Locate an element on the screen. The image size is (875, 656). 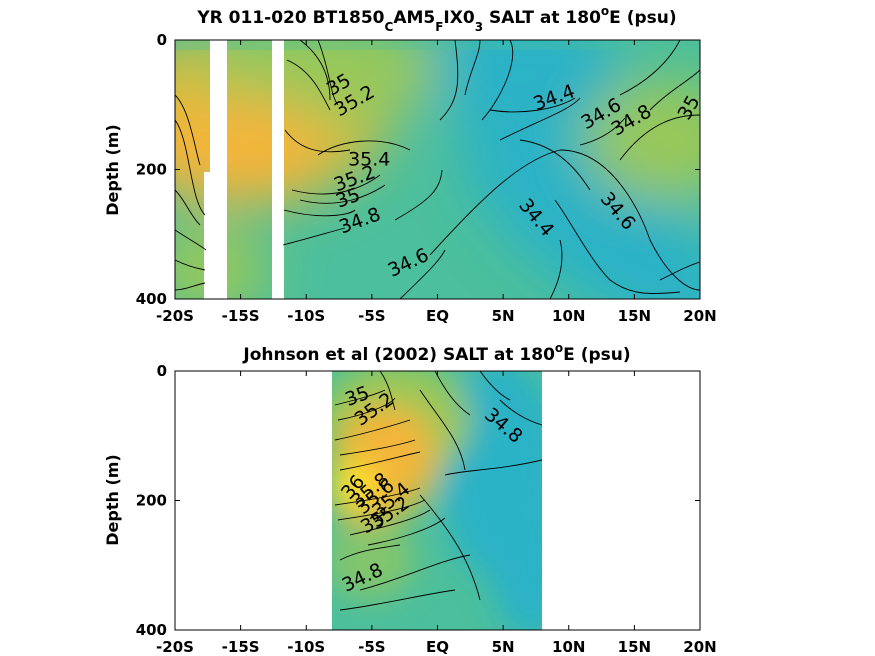
xtick-label-model: 5N is located at coordinates (503, 316).